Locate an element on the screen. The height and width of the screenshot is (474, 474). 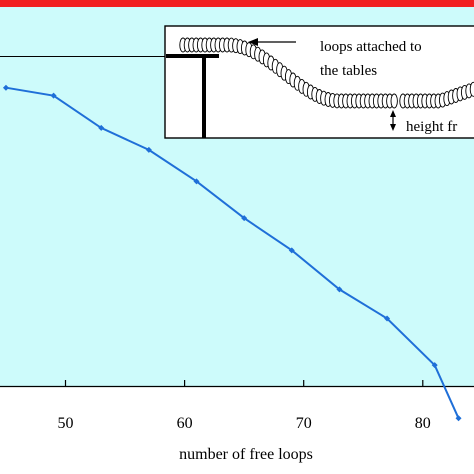
x-tick-label: 50 is located at coordinates (66, 423).